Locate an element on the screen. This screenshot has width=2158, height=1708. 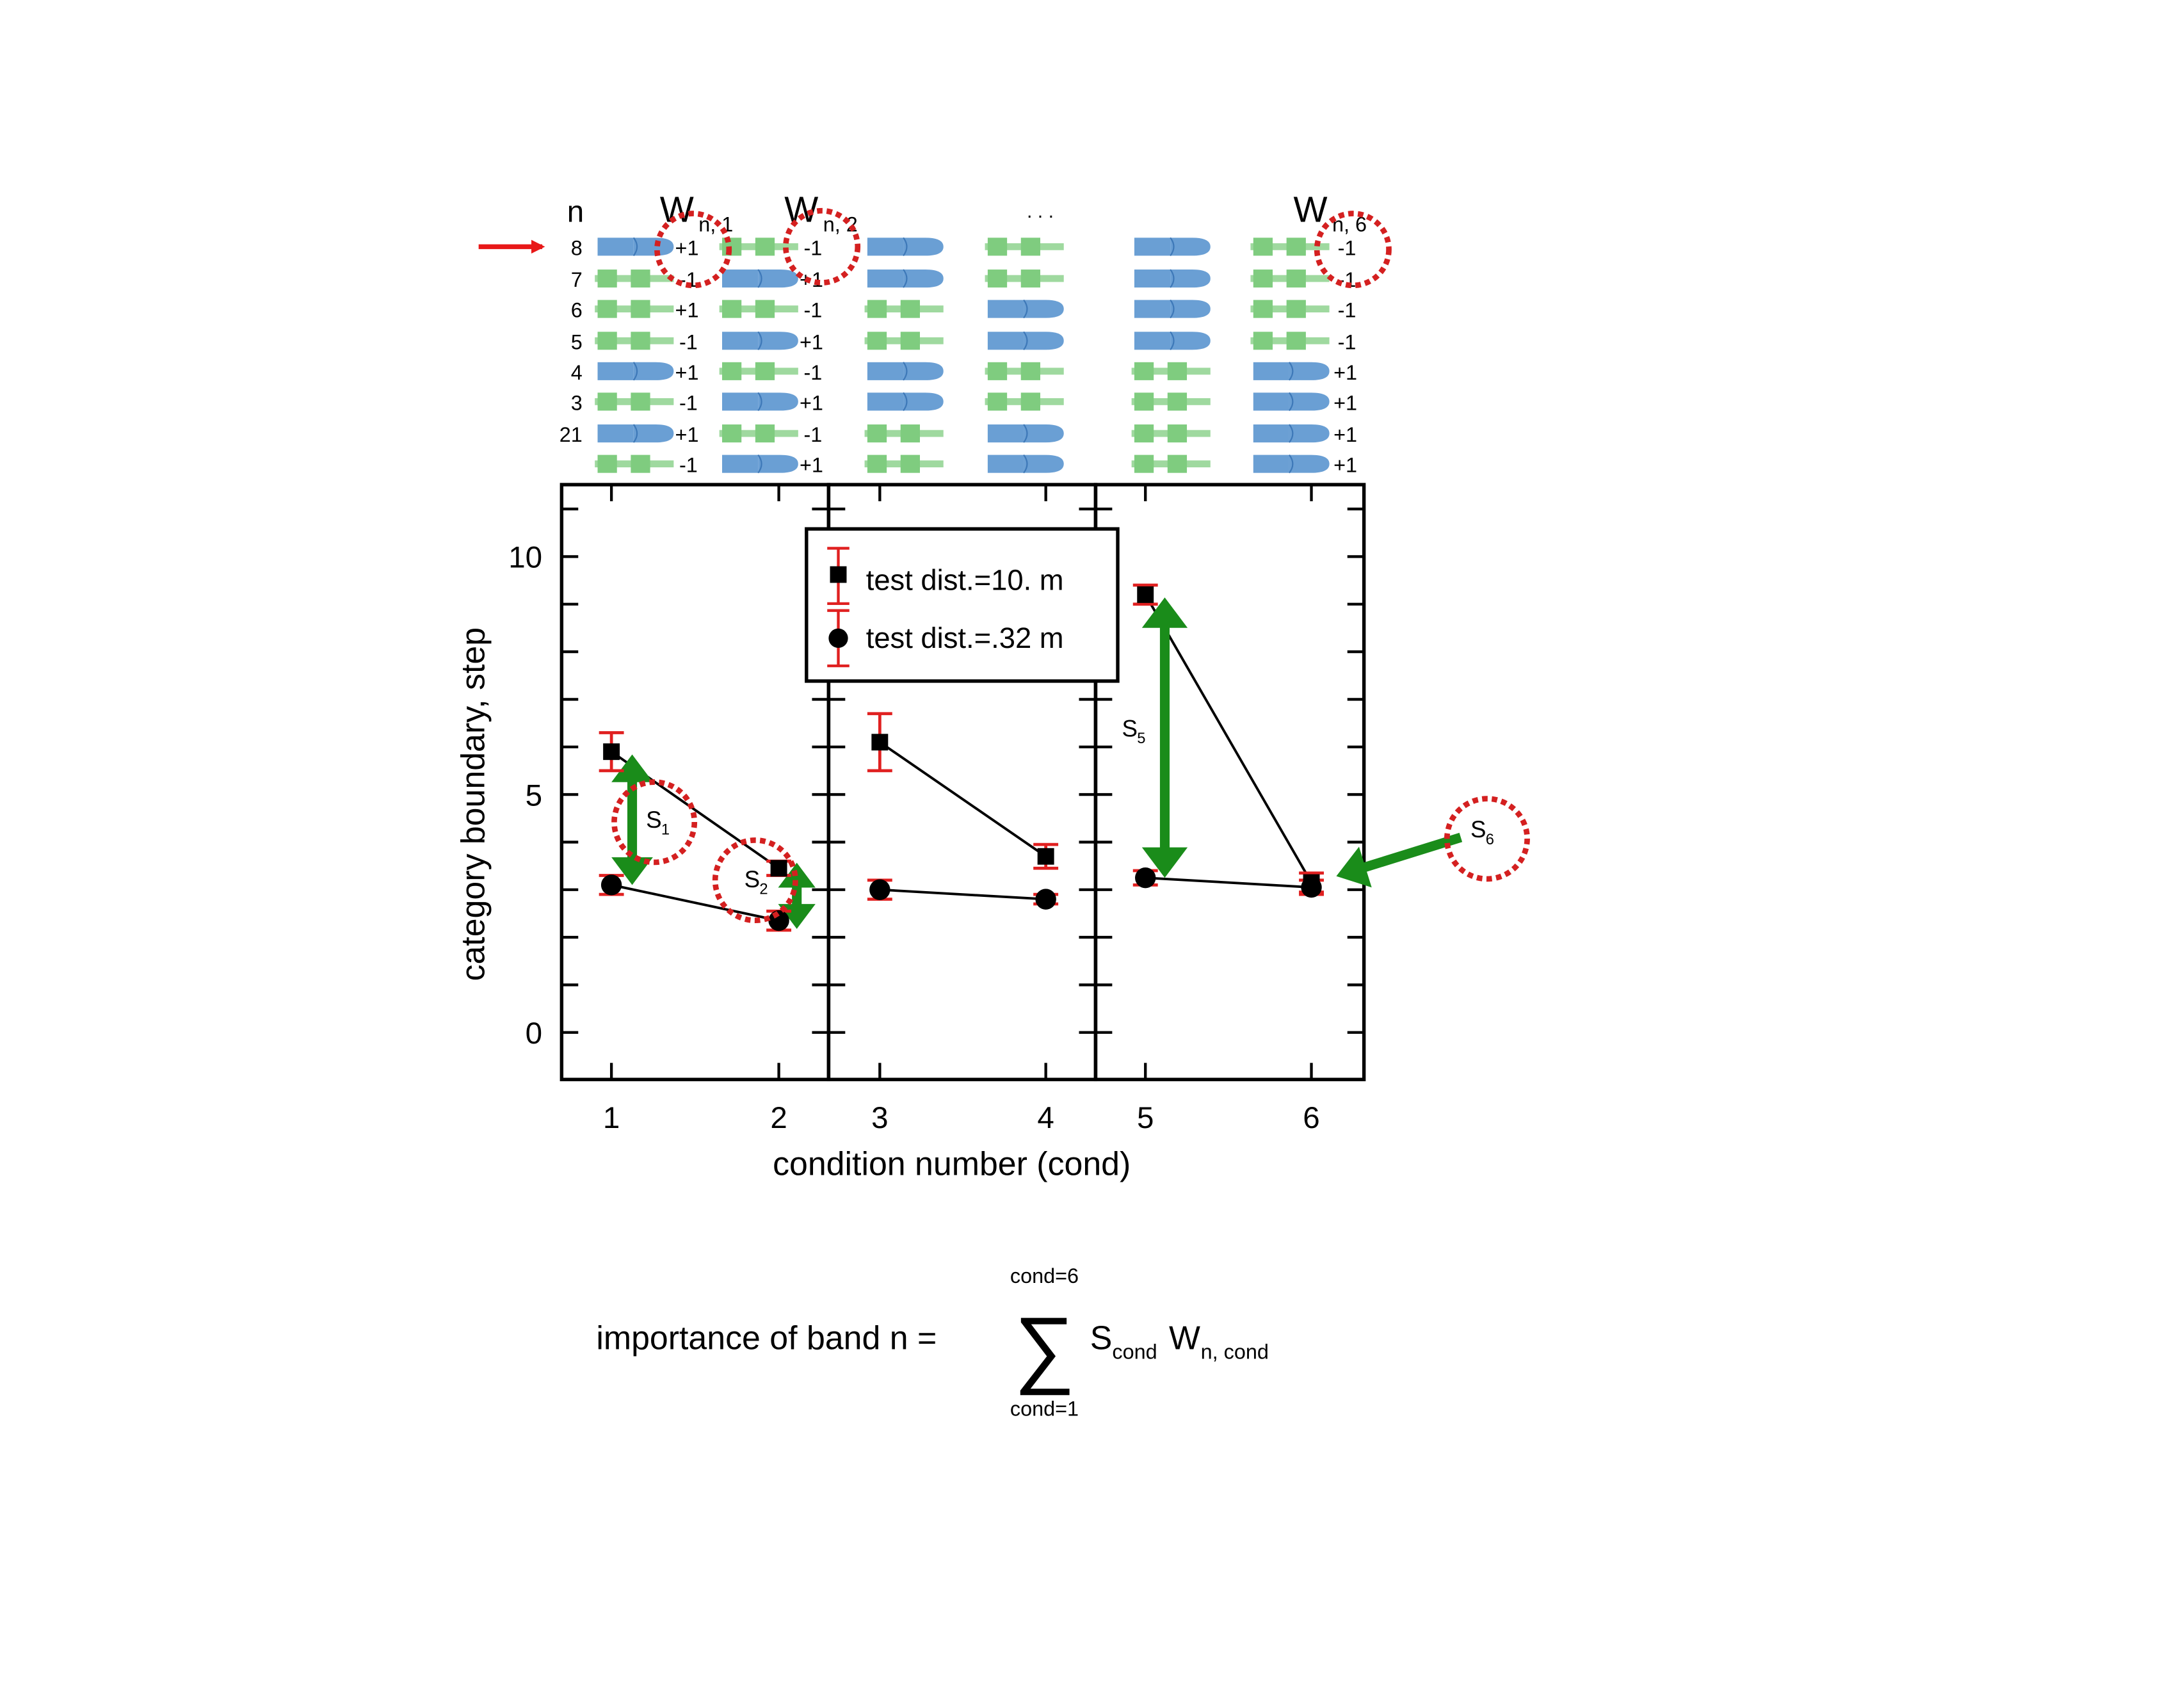
s1-highlight-circle is located at coordinates (654, 822).